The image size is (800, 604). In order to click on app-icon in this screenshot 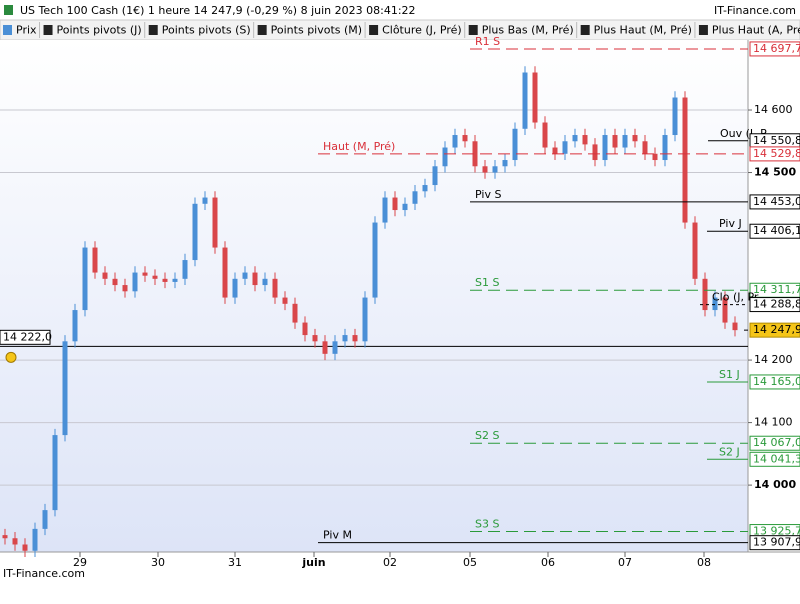, I will do `click(8, 10)`.